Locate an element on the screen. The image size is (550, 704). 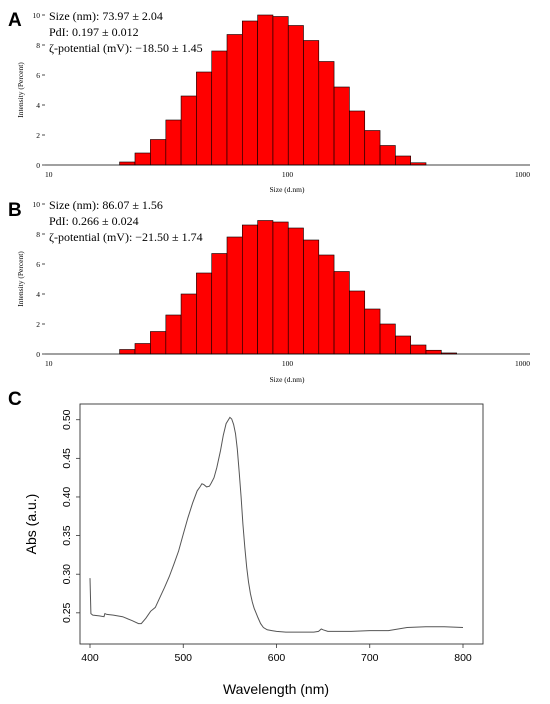
panel-c-y-tick-label: 0.50 is located at coordinates (67, 419).